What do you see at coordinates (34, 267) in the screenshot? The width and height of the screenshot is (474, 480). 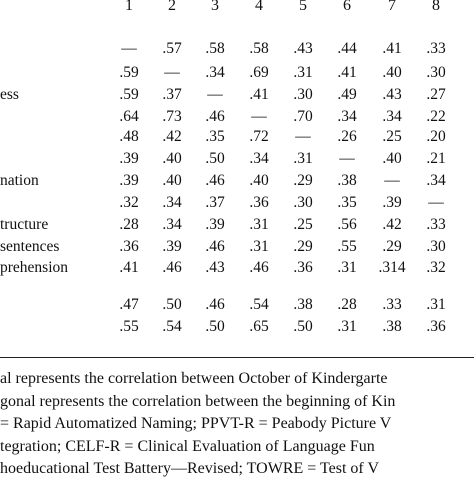 I see `row-label: prehension` at bounding box center [34, 267].